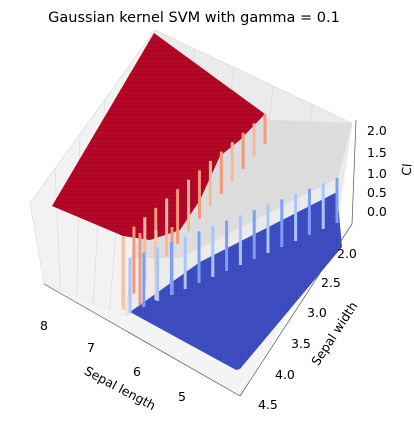 The height and width of the screenshot is (423, 414). Describe the element at coordinates (354, 172) in the screenshot. I see `z-axis-line` at that location.